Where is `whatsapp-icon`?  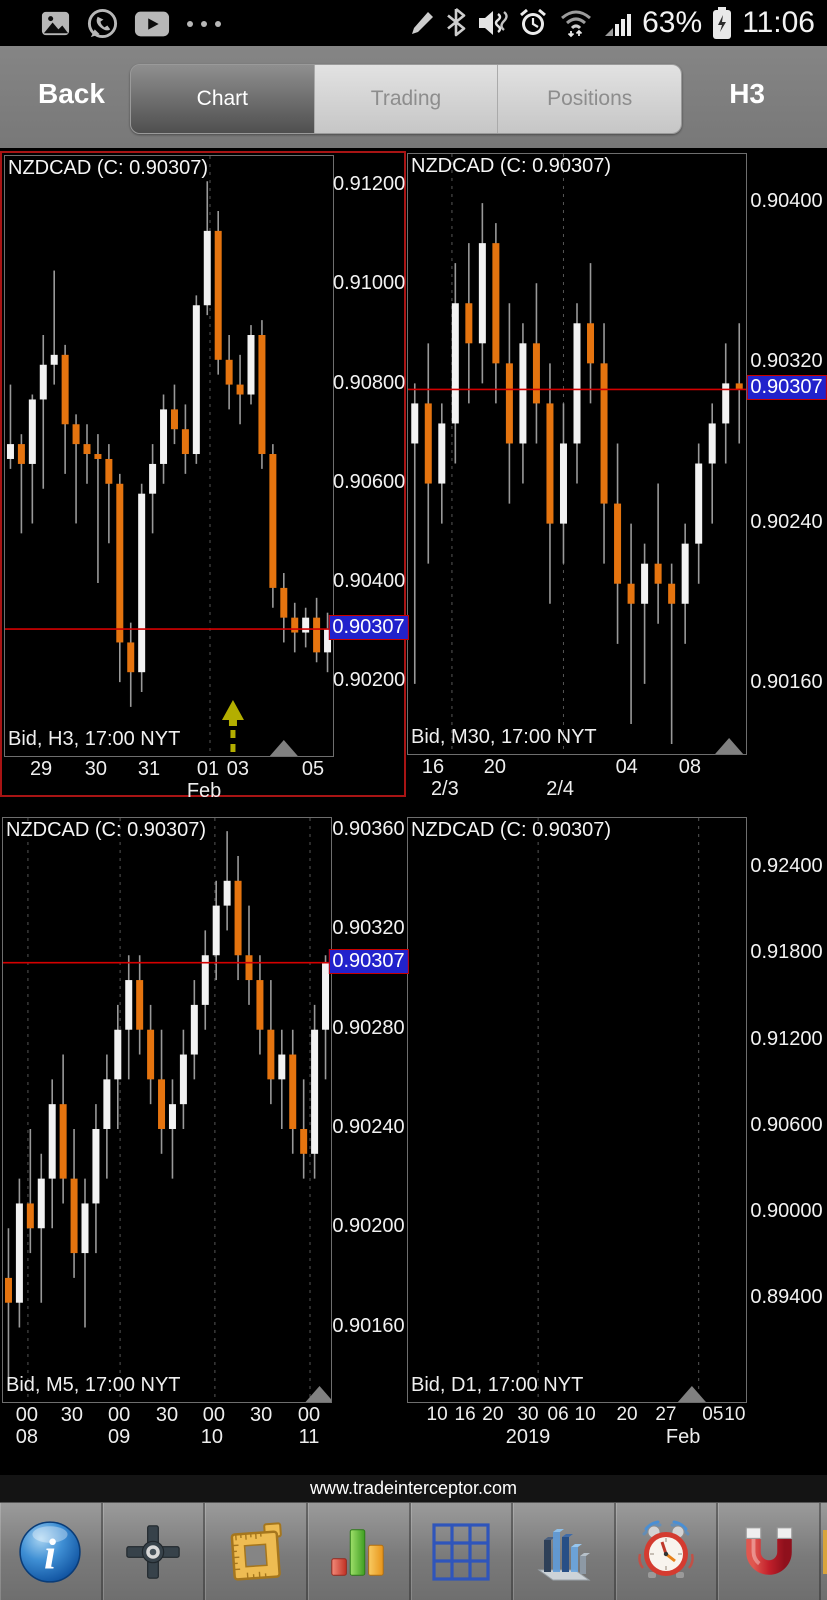
whatsapp-icon is located at coordinates (102, 23).